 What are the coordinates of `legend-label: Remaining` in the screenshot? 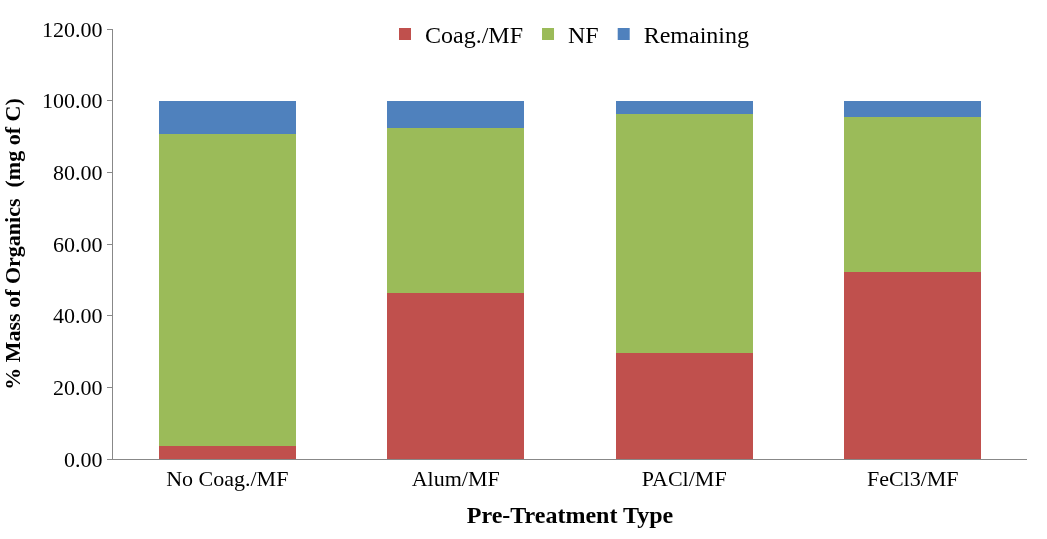 It's located at (696, 35).